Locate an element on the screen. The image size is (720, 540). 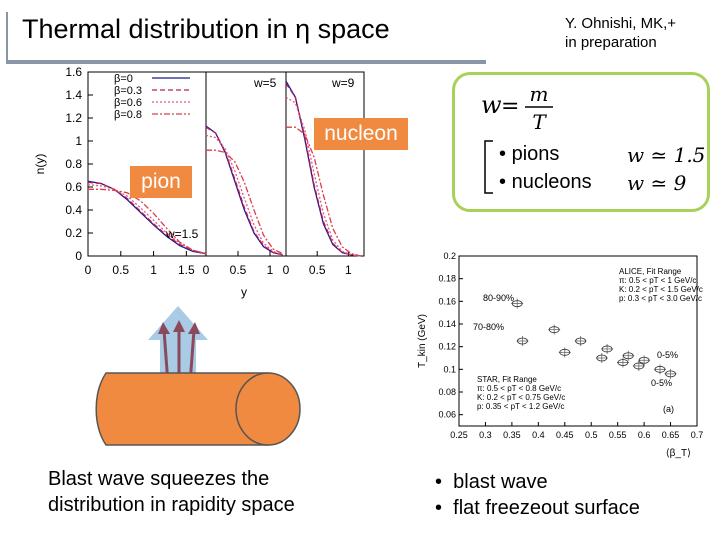
slide-title: Thermal distribution in η space is located at coordinates (206, 29).